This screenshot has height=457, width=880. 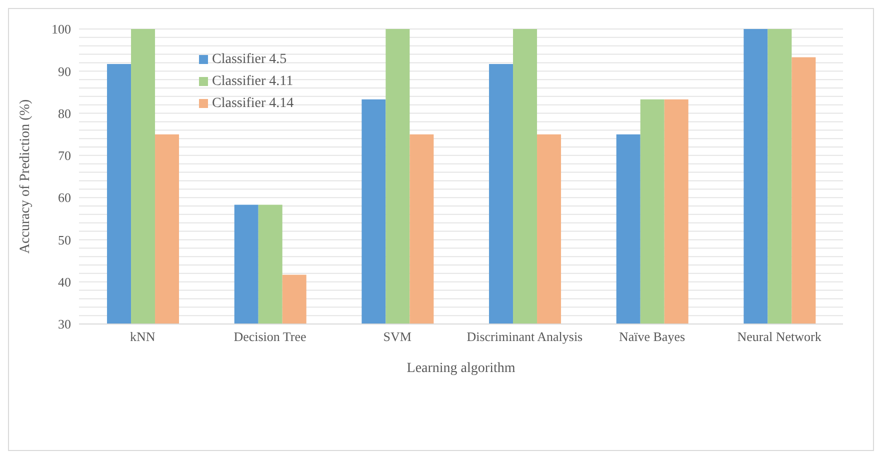 I want to click on x-tick-label: Neural Network, so click(x=779, y=336).